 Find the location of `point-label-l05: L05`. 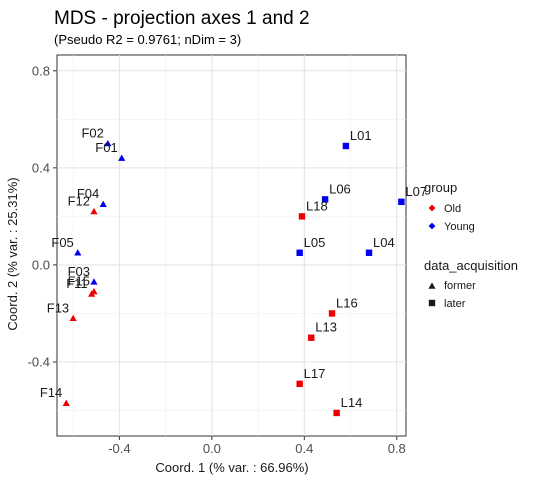

point-label-l05: L05 is located at coordinates (315, 242).